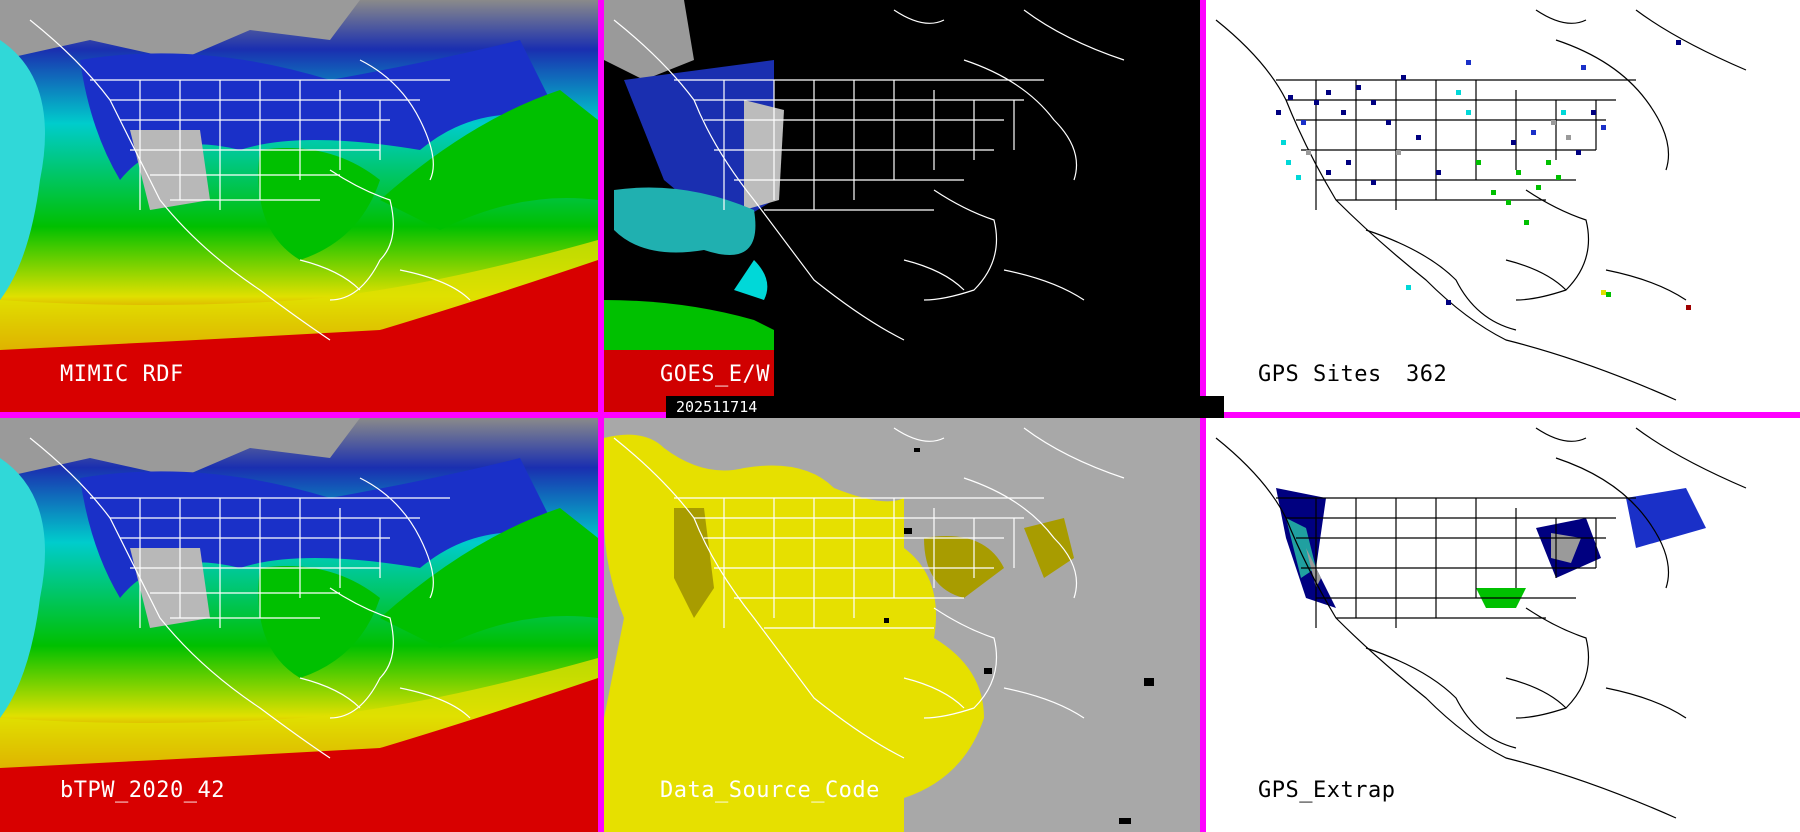 The height and width of the screenshot is (832, 1800). What do you see at coordinates (1327, 790) in the screenshot?
I see `panel-label: GPS_Extrap` at bounding box center [1327, 790].